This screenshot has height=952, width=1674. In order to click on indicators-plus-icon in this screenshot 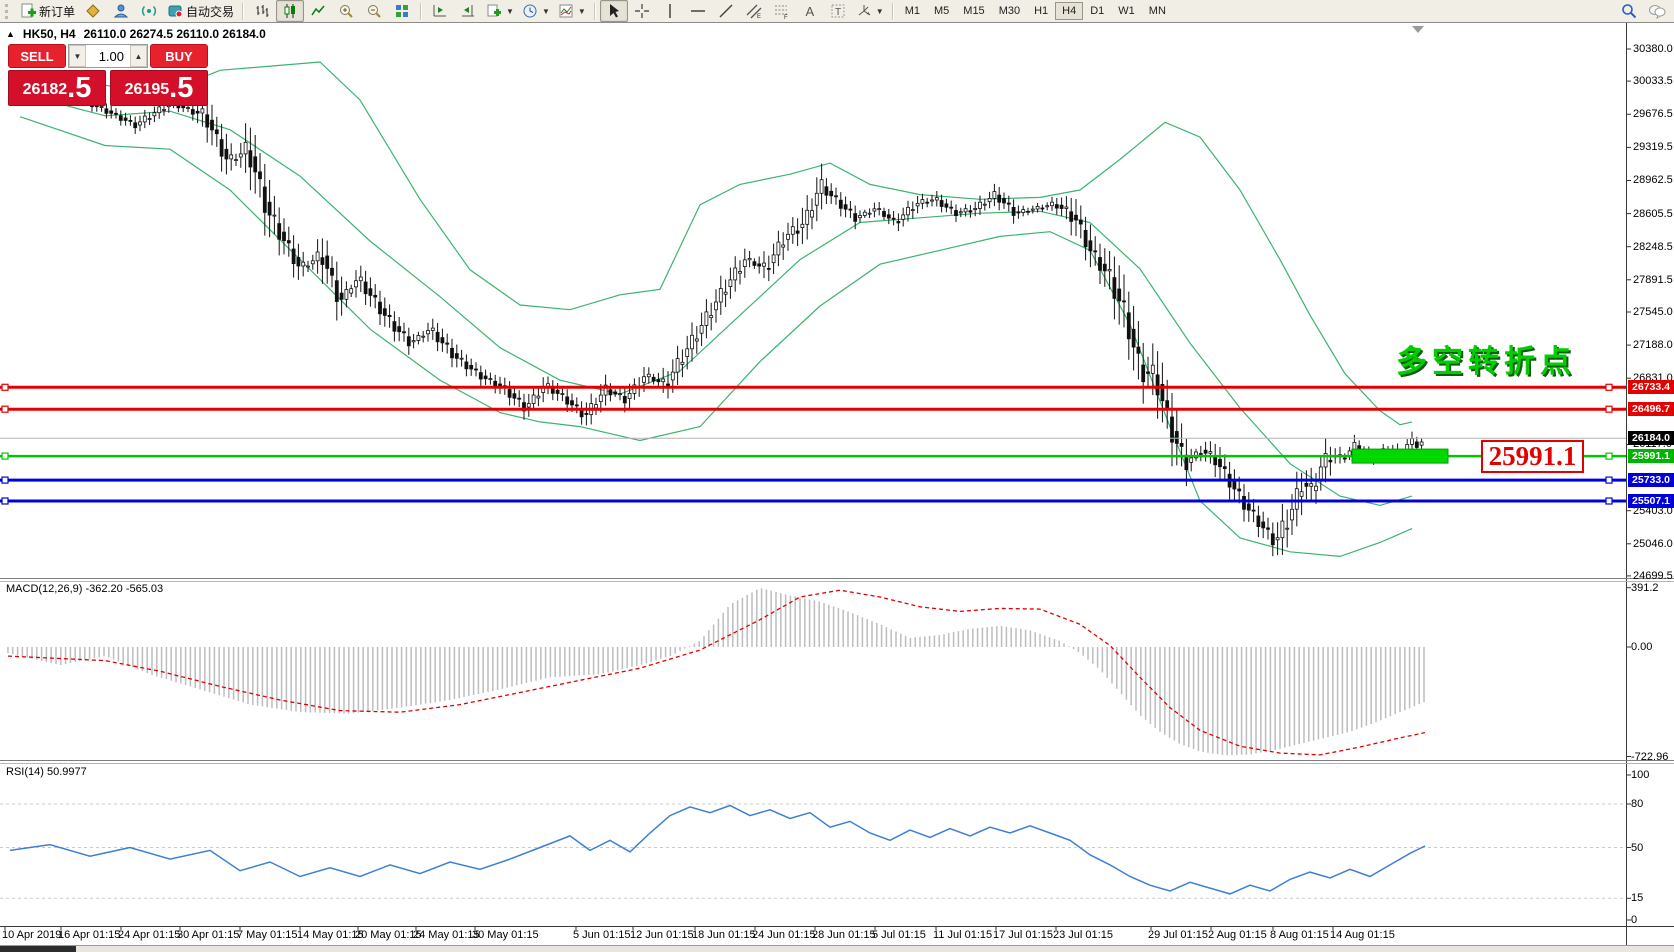, I will do `click(494, 10)`.